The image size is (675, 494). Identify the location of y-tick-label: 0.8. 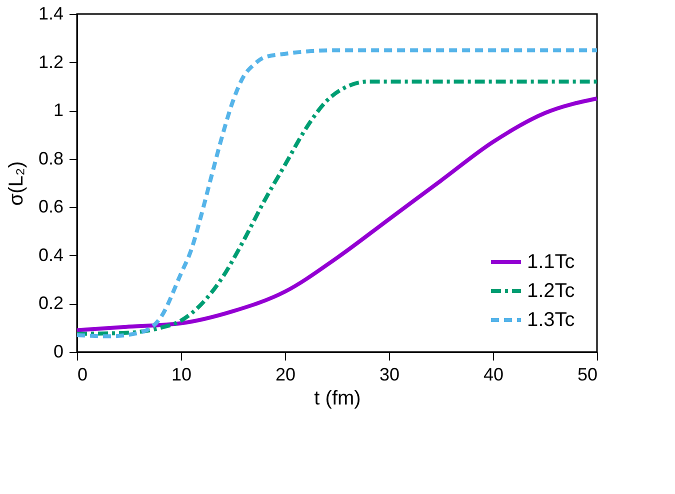
(51, 158).